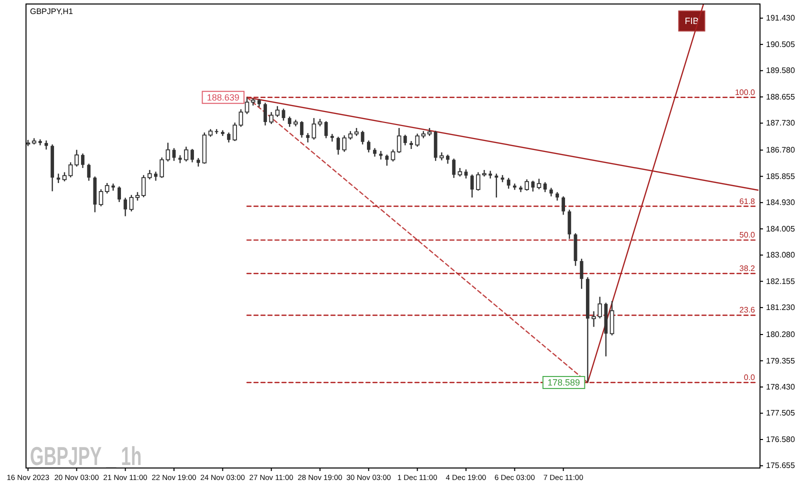  Describe the element at coordinates (781, 44) in the screenshot. I see `y-tick-label: 190.505` at that location.